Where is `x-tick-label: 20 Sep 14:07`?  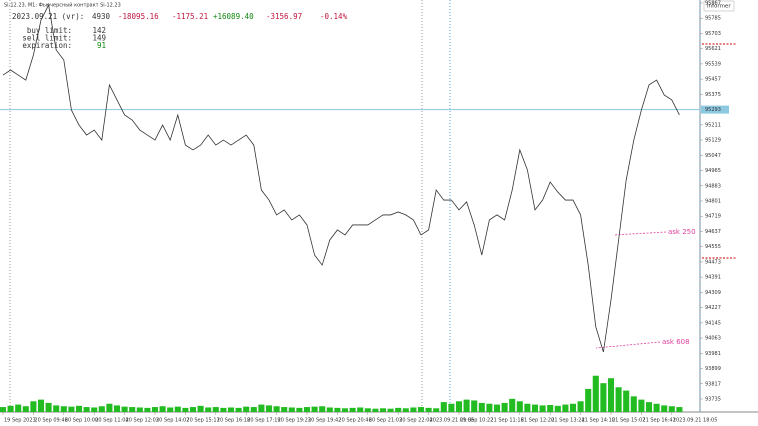 x-tick-label: 20 Sep 14:07 is located at coordinates (172, 421).